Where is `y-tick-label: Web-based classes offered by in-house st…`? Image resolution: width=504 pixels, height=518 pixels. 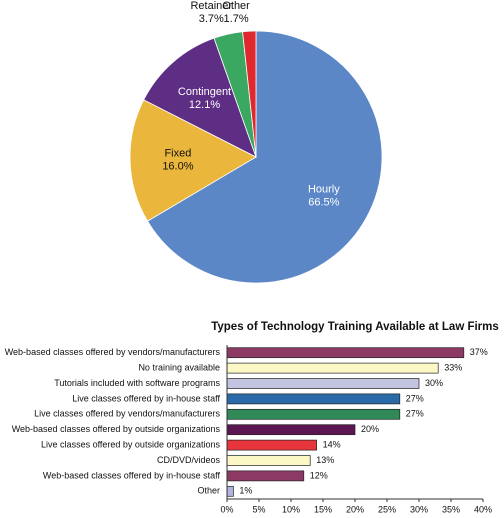
y-tick-label: Web-based classes offered by in-house st… is located at coordinates (132, 475).